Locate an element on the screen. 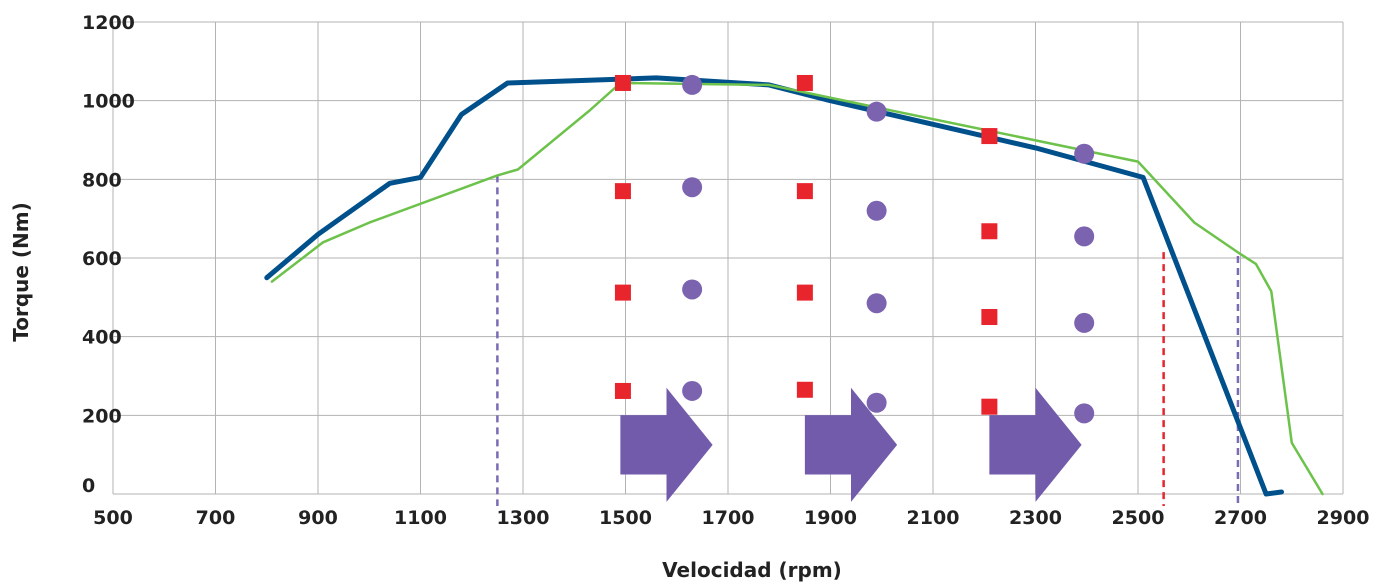 Image resolution: width=1385 pixels, height=585 pixels. x-tick-label: 2100 is located at coordinates (933, 518).